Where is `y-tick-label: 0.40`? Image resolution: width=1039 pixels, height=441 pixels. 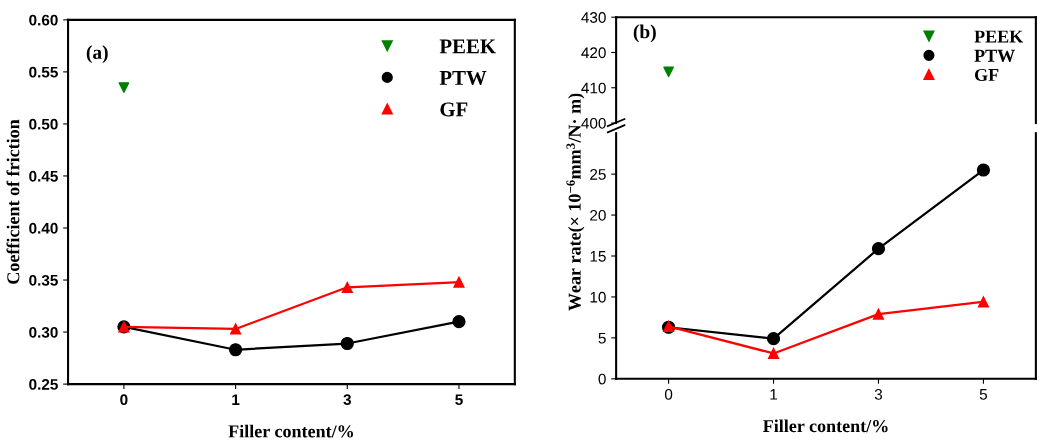 y-tick-label: 0.40 is located at coordinates (43, 228).